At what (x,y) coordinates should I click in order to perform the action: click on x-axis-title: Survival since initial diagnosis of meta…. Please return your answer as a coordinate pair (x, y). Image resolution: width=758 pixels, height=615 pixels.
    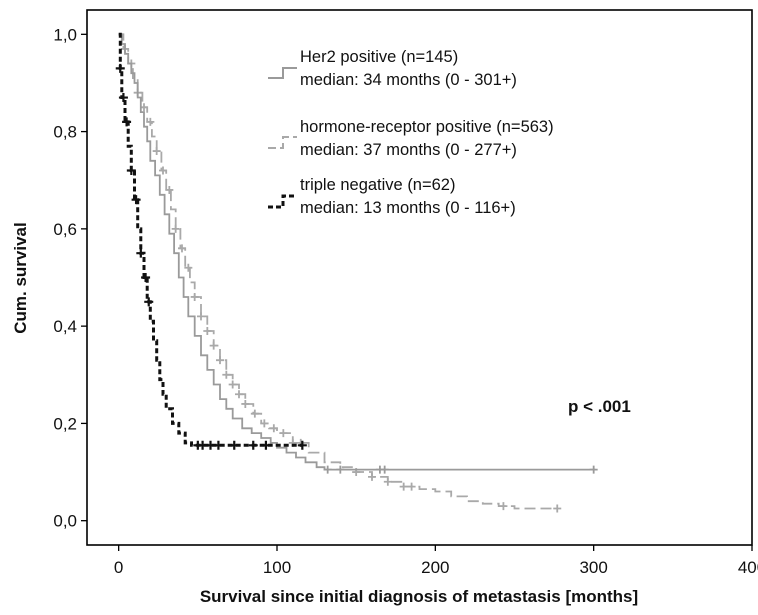
    Looking at the image, I should click on (419, 596).